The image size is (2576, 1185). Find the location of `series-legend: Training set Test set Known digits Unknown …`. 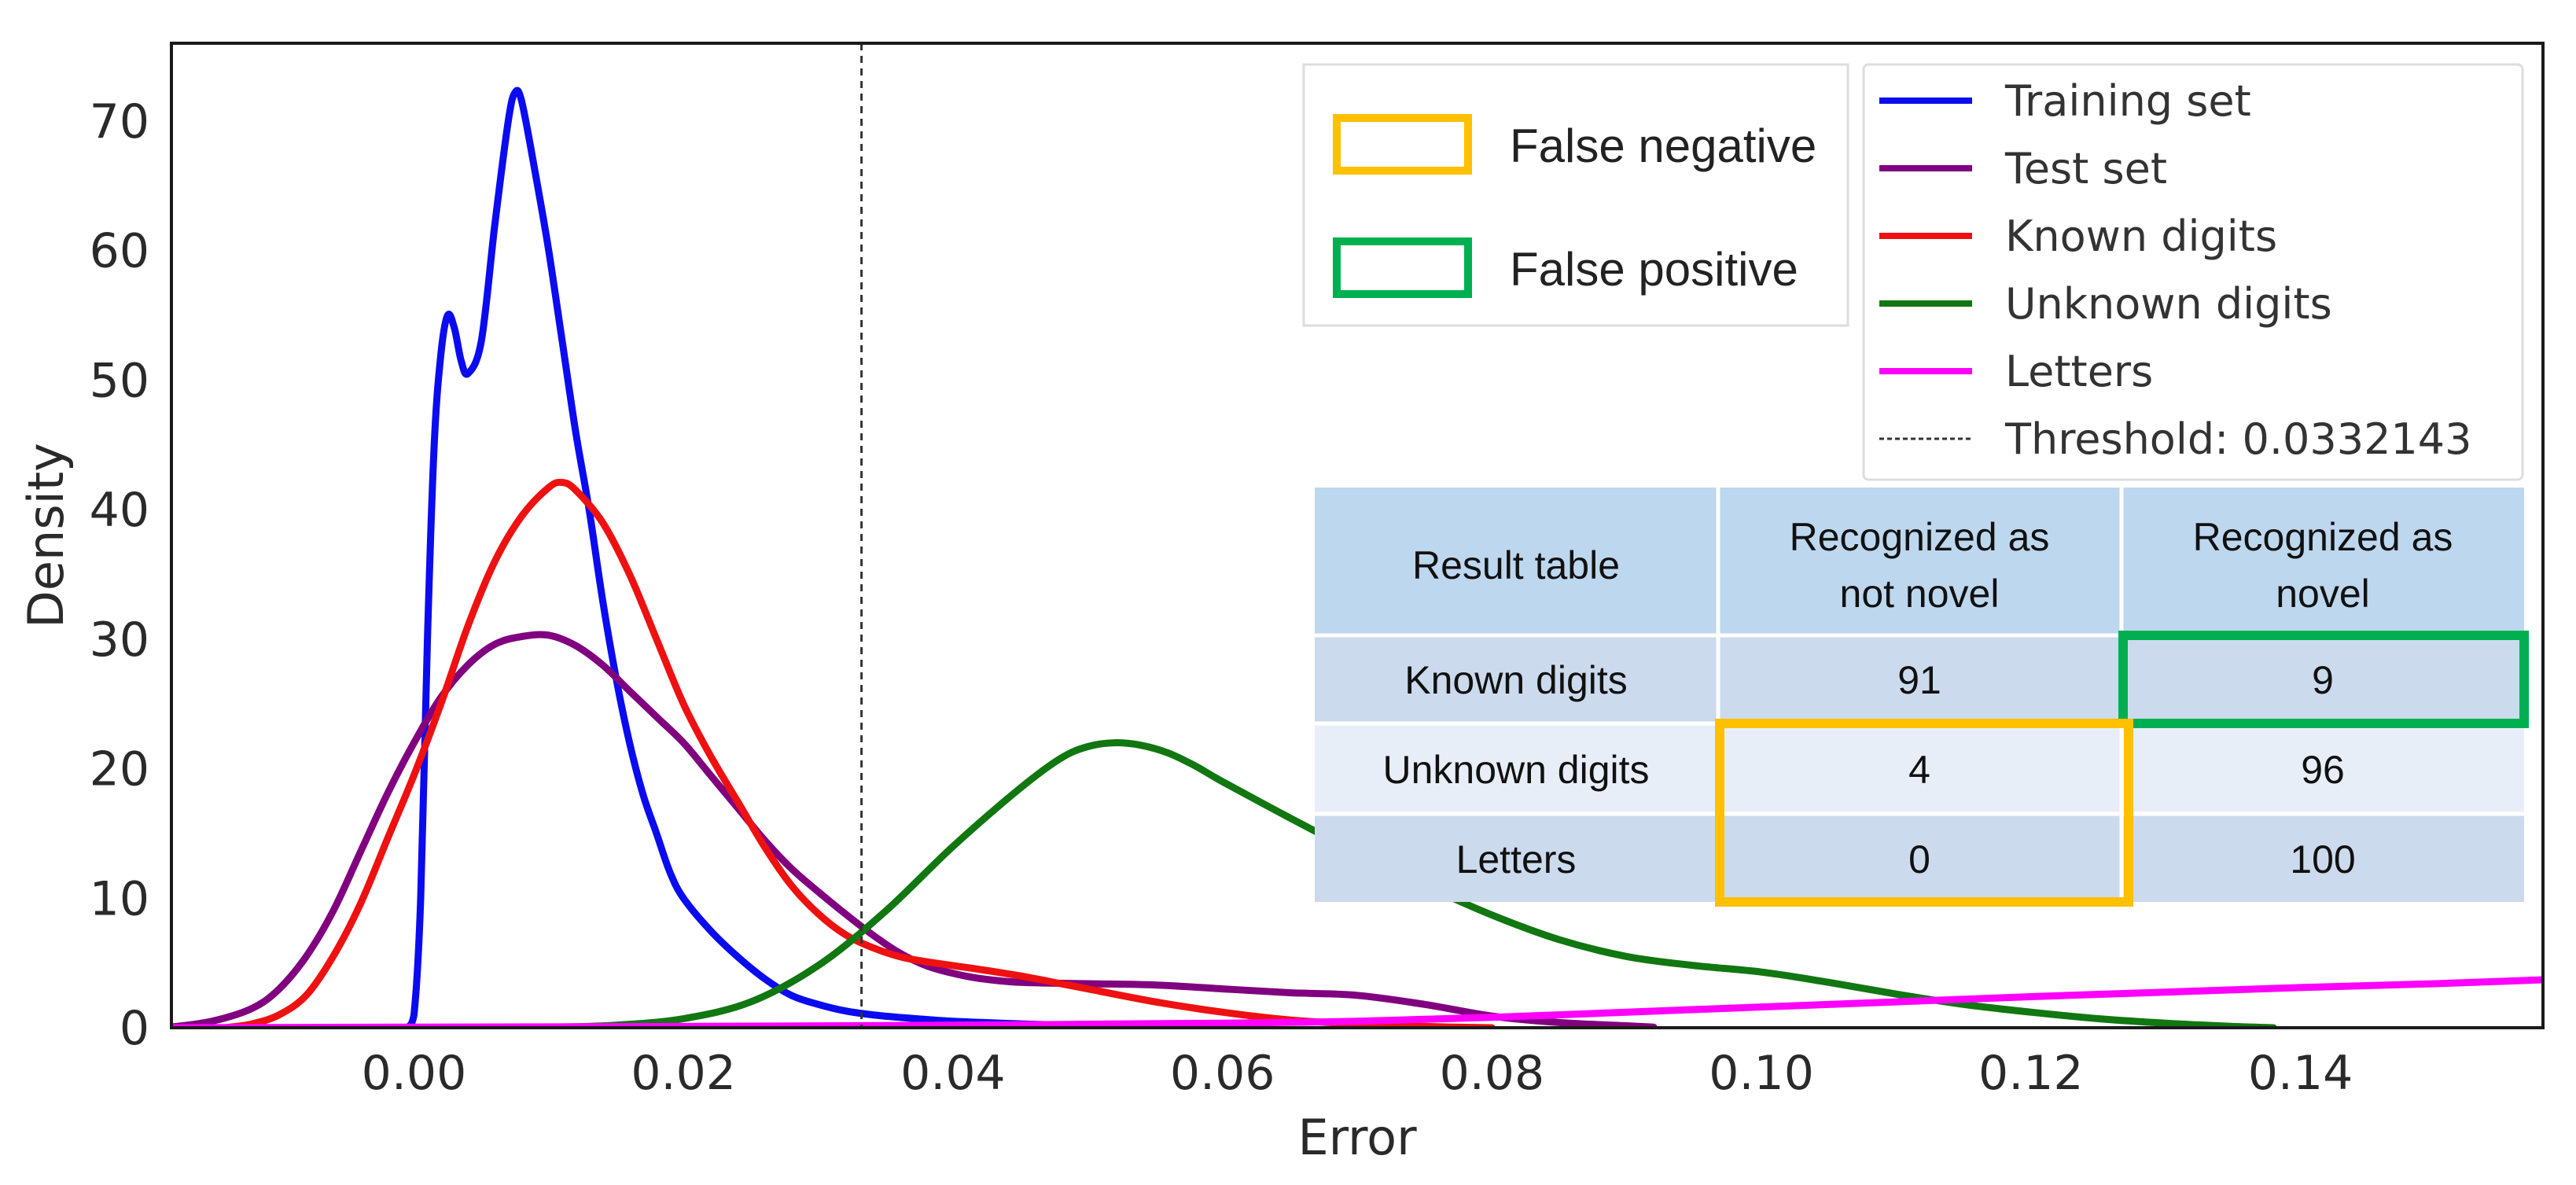

series-legend: Training set Test set Known digits Unknown … is located at coordinates (2193, 272).